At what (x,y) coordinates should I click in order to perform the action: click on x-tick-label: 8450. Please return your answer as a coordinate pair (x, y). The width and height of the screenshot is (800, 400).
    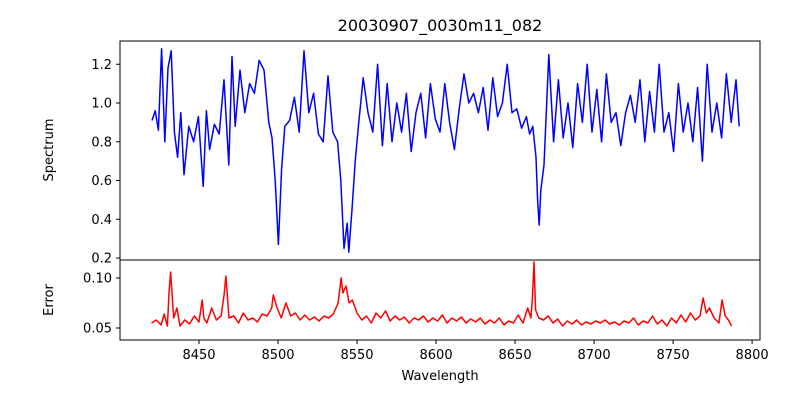
    Looking at the image, I should click on (198, 355).